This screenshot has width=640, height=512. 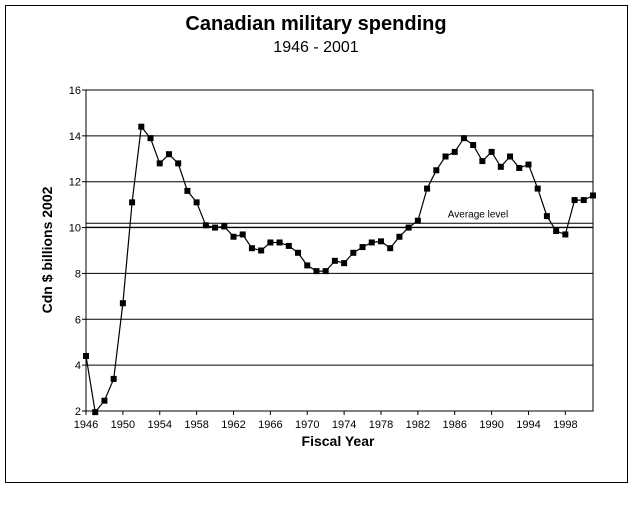 I want to click on x-tick-label: 1978, so click(x=381, y=425).